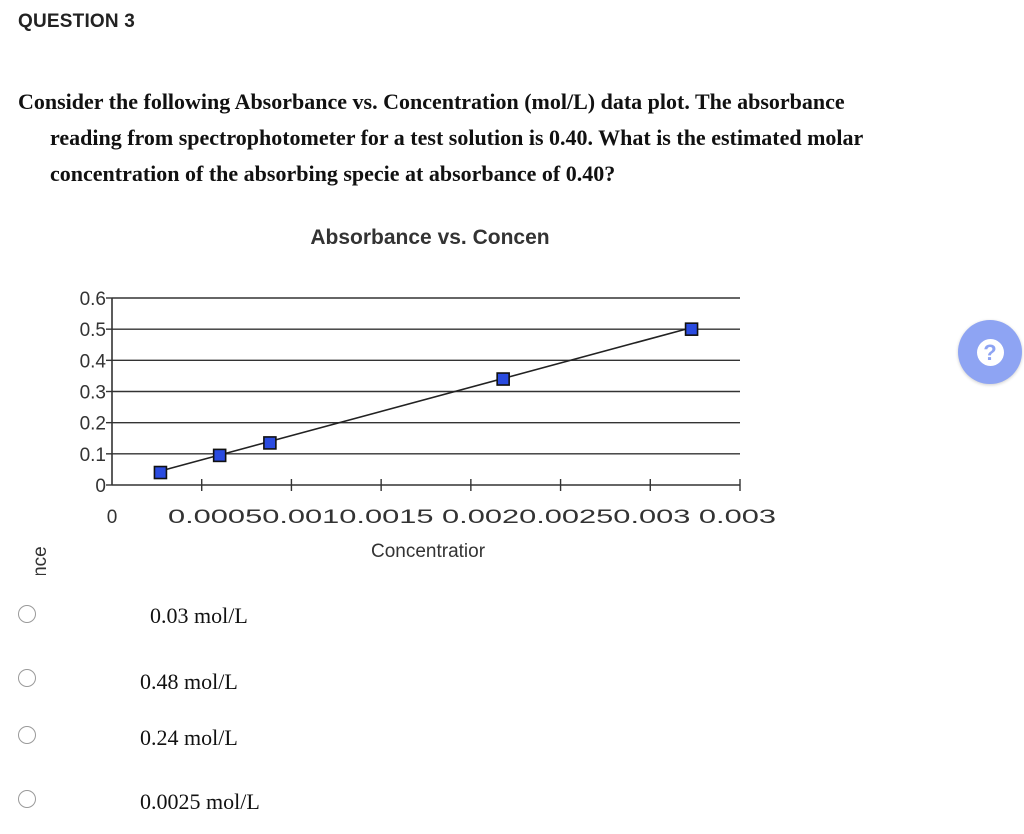  What do you see at coordinates (77, 21) in the screenshot?
I see `question-title: QUESTION 3` at bounding box center [77, 21].